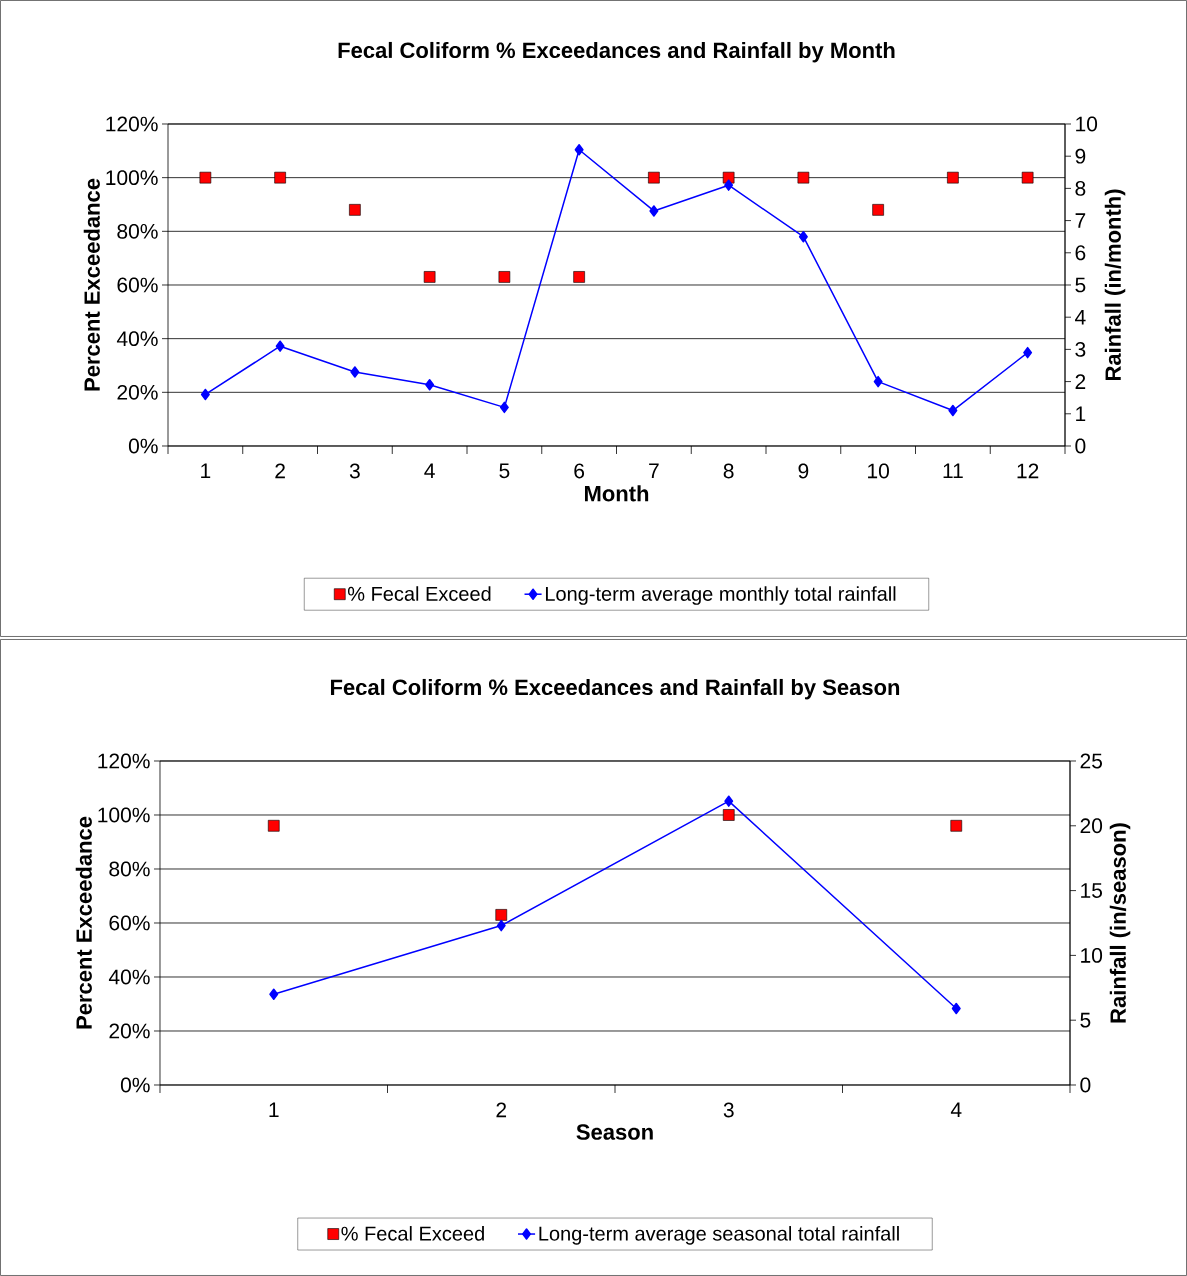 This screenshot has width=1187, height=1276. I want to click on y2-tick-label: 3, so click(1080, 349).